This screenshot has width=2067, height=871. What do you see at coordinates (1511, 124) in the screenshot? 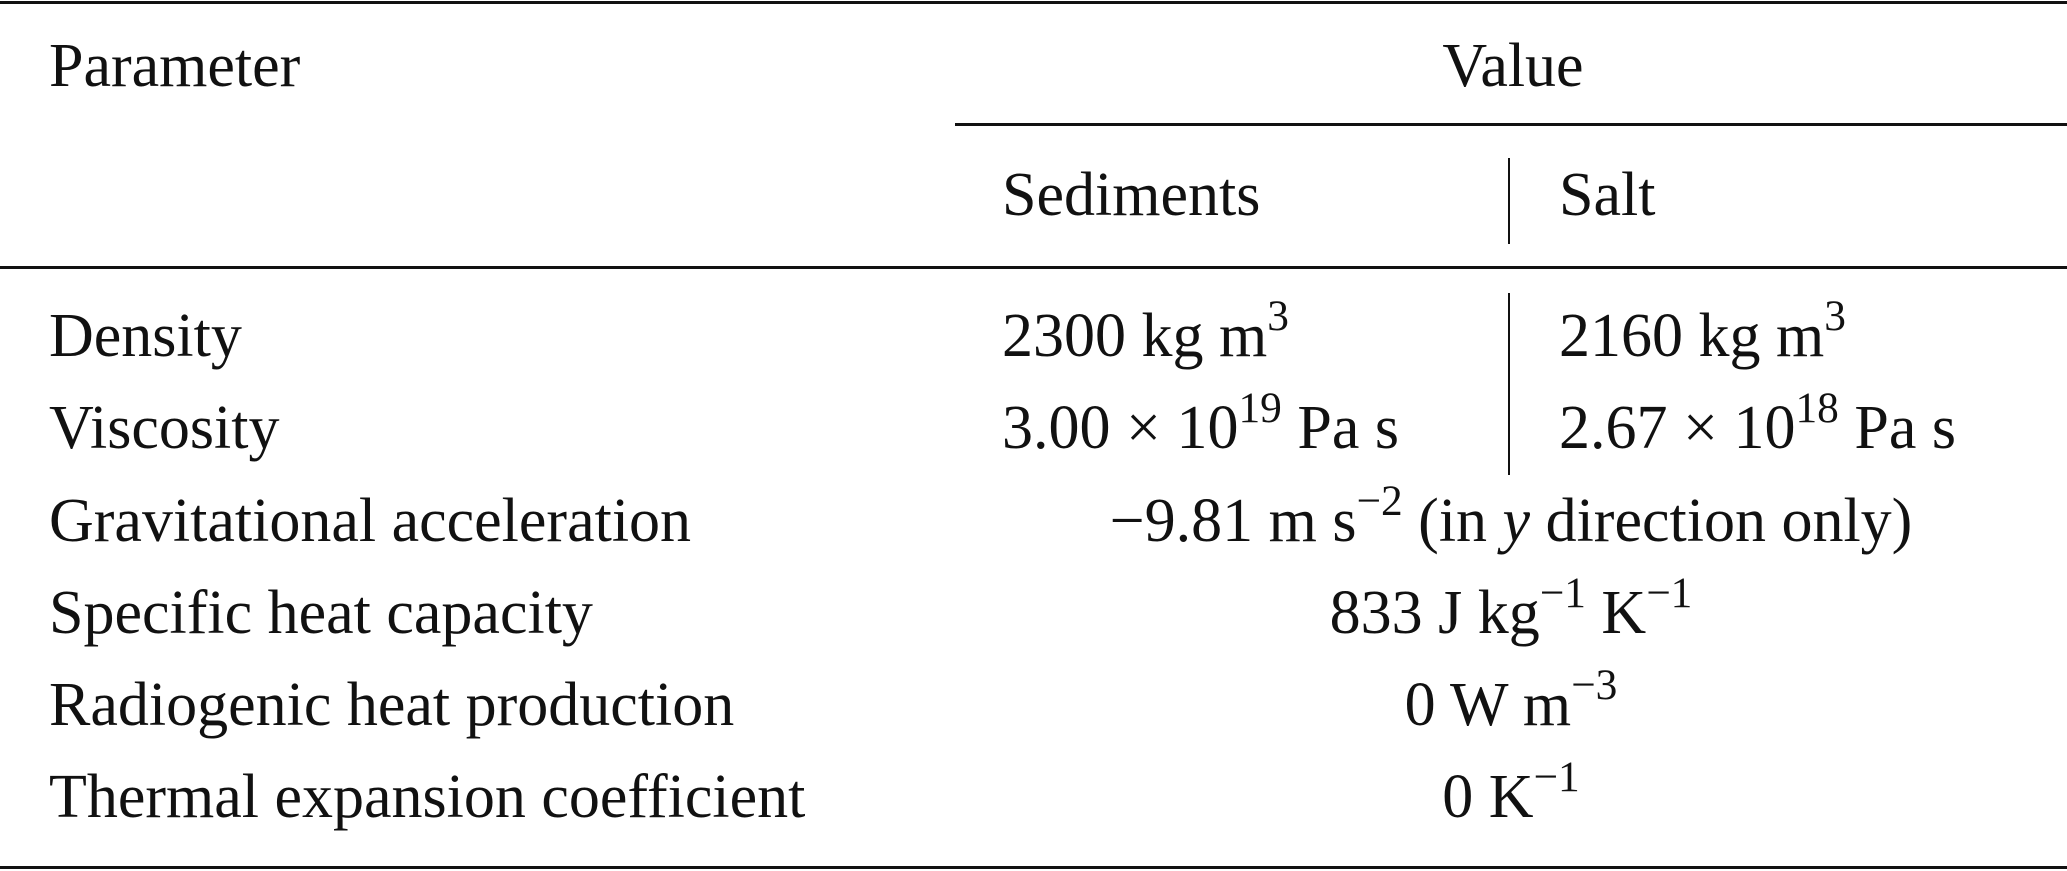
I see `value-rule` at bounding box center [1511, 124].